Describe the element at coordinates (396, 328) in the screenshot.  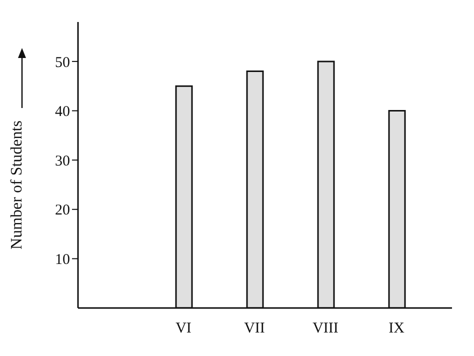
I see `x-tick-label: IX` at that location.